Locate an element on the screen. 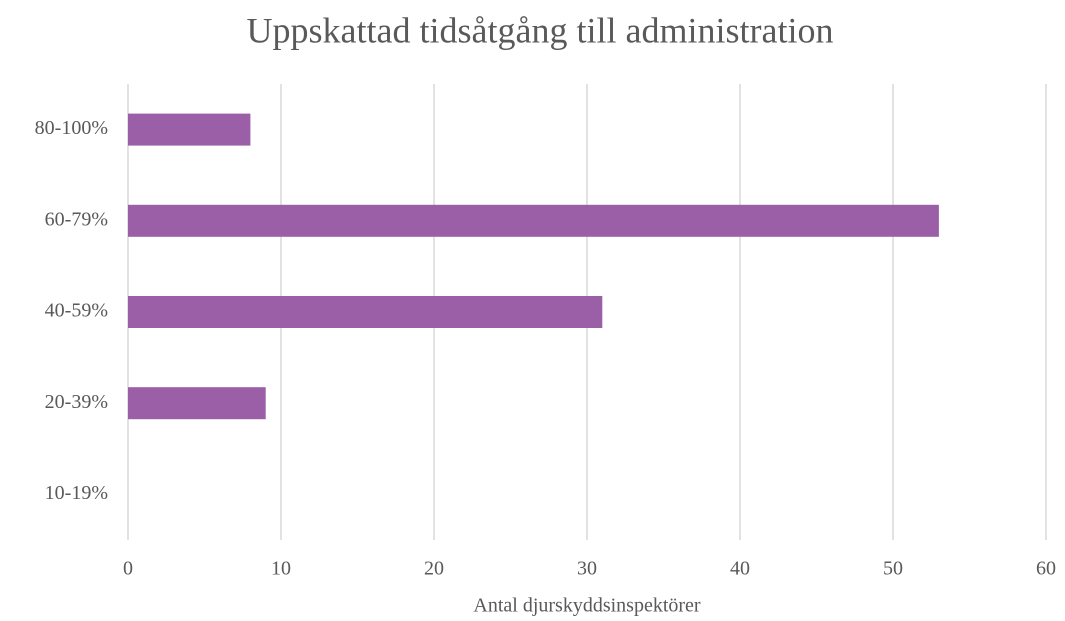 Image resolution: width=1065 pixels, height=621 pixels. y-tick-label: 40-59% is located at coordinates (76, 311).